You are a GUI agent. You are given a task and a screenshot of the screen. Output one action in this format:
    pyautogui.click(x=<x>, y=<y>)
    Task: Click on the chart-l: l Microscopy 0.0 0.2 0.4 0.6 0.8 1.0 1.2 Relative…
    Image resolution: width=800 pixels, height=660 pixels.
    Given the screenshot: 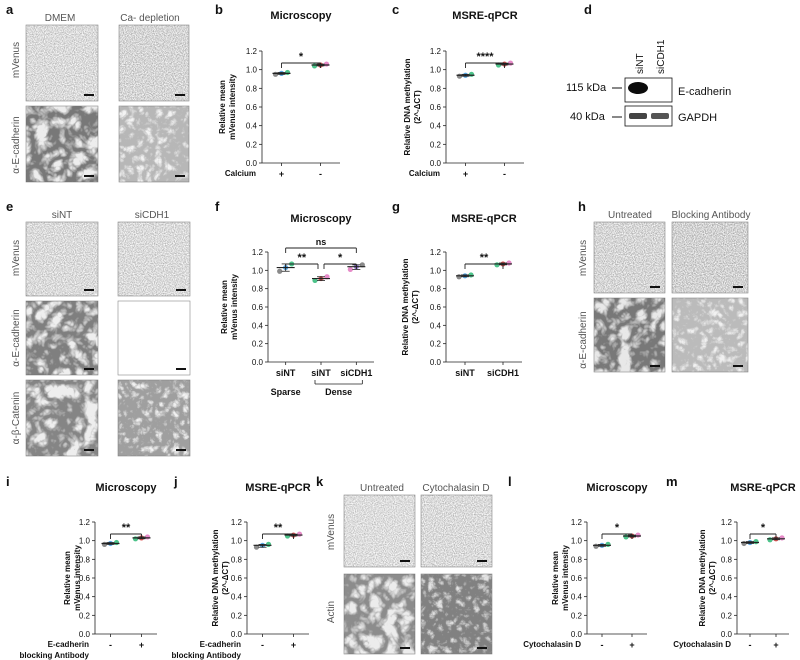 What is the action you would take?
    pyautogui.click(x=578, y=562)
    